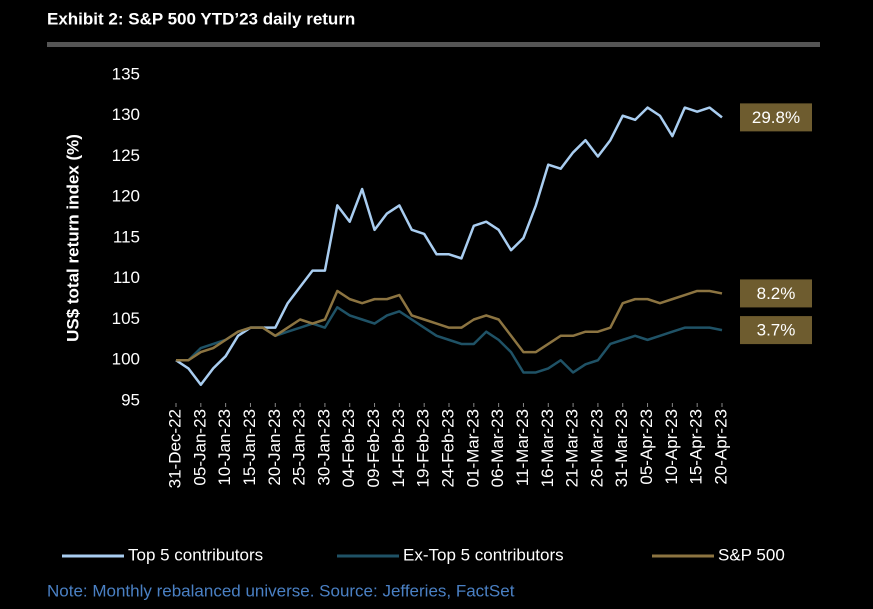 This screenshot has height=609, width=873. I want to click on x-tick-label: 20-Jan-23, so click(274, 447).